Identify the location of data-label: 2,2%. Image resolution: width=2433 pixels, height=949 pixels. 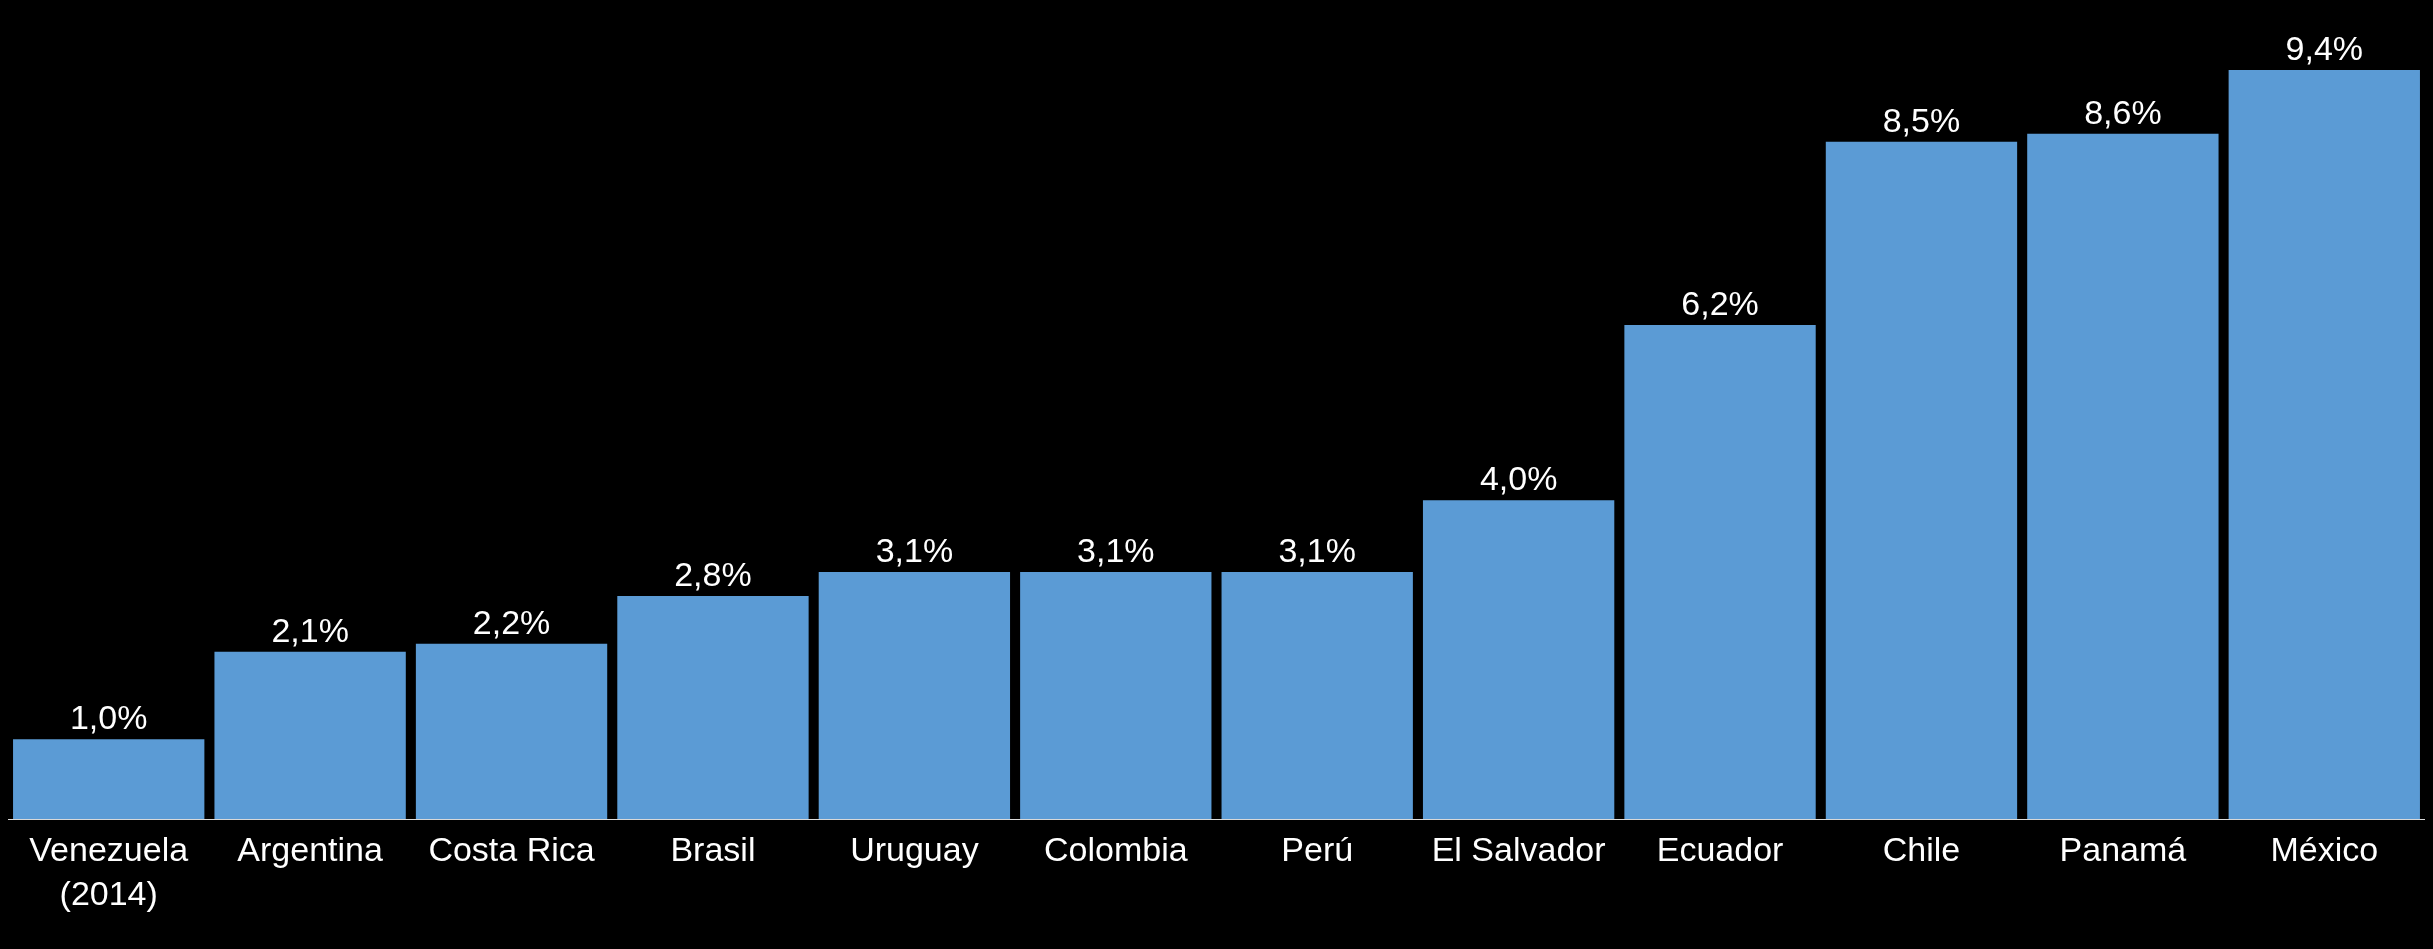
(511, 621).